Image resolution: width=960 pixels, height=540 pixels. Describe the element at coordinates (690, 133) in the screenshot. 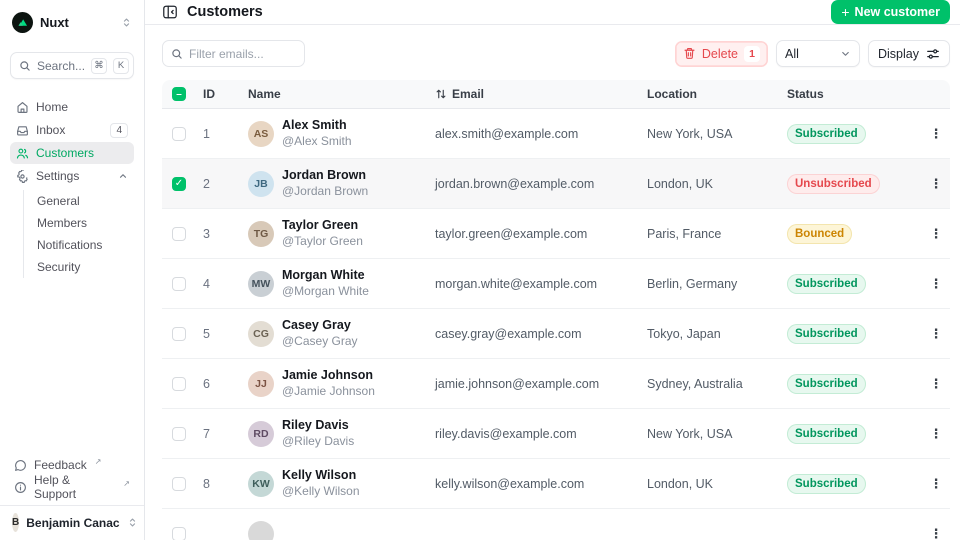

I see `row-location: New York, USA` at that location.